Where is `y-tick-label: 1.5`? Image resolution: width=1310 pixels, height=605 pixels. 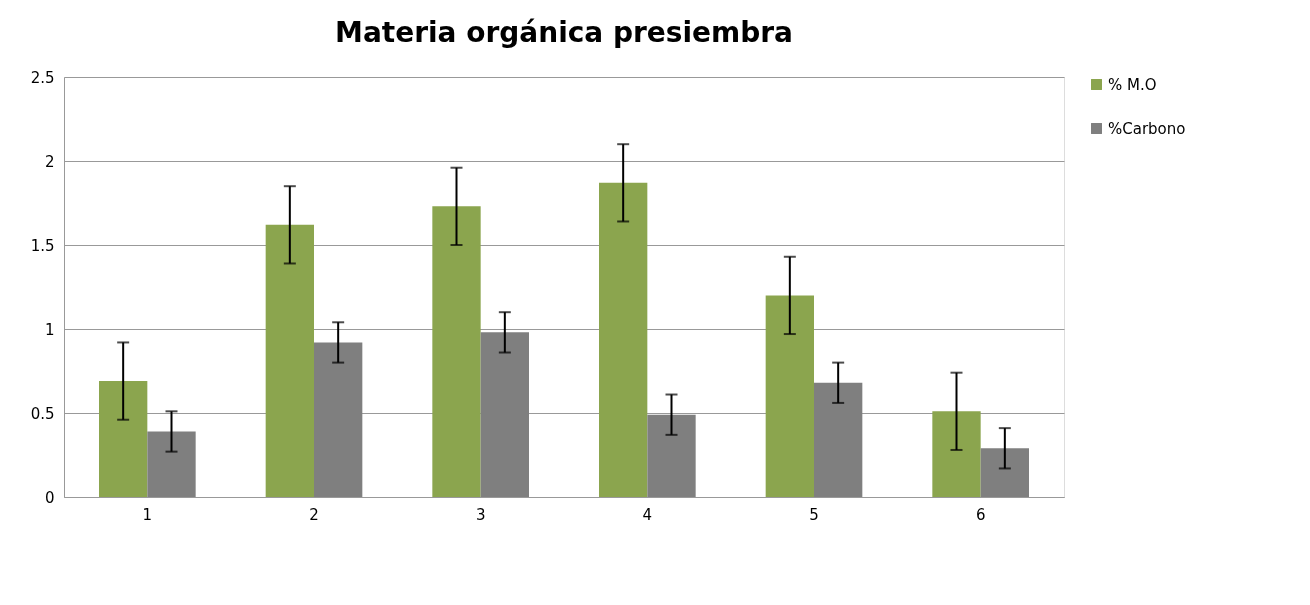 y-tick-label: 1.5 is located at coordinates (42, 245).